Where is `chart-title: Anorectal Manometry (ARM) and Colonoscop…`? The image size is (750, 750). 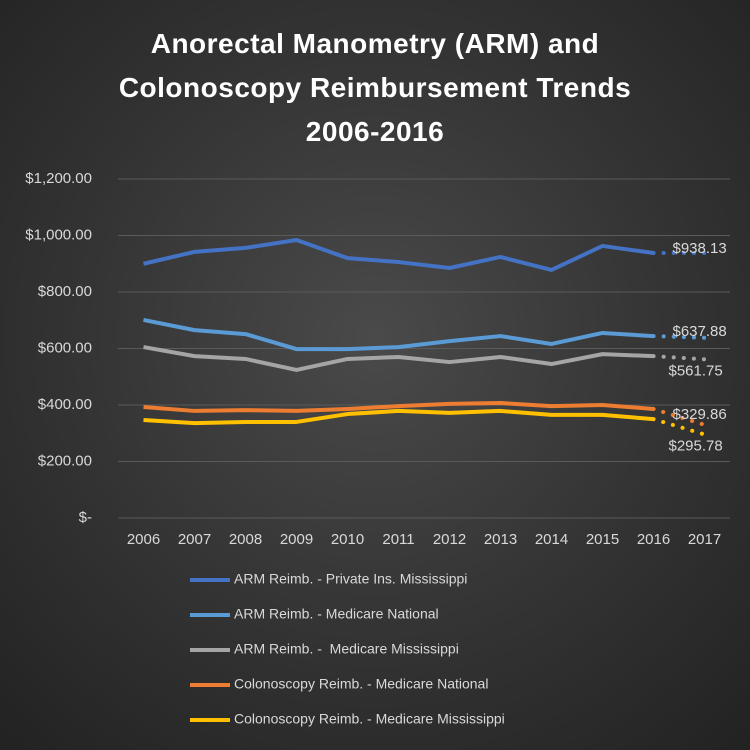 chart-title: Anorectal Manometry (ARM) and Colonoscop… is located at coordinates (375, 87).